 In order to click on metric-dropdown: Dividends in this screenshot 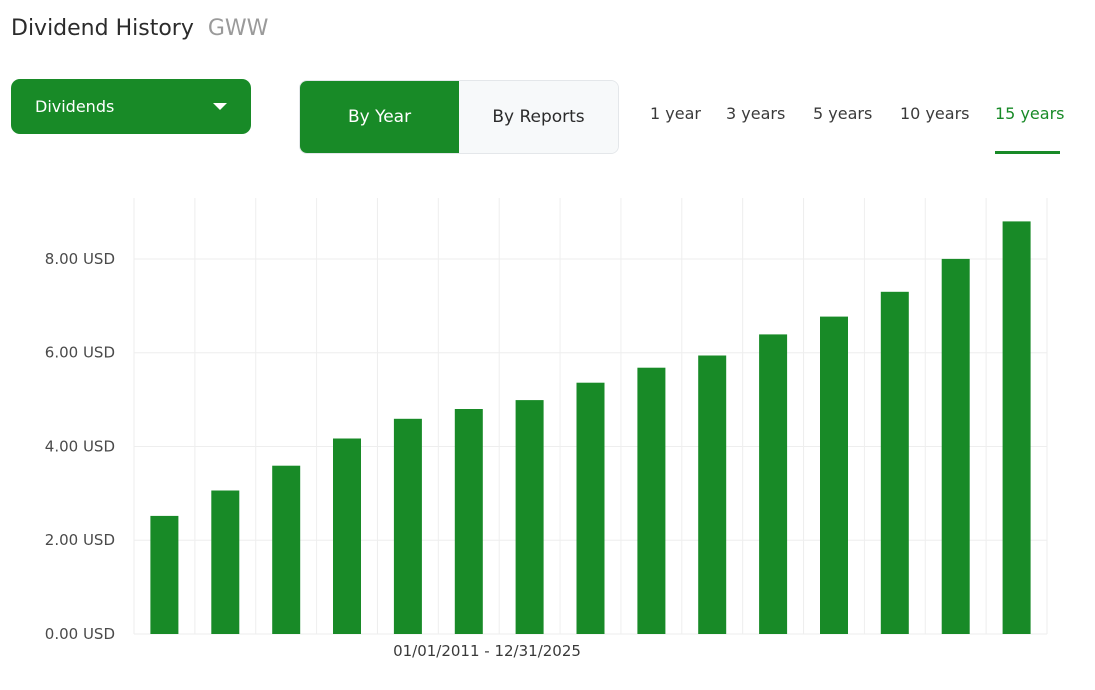, I will do `click(131, 106)`.